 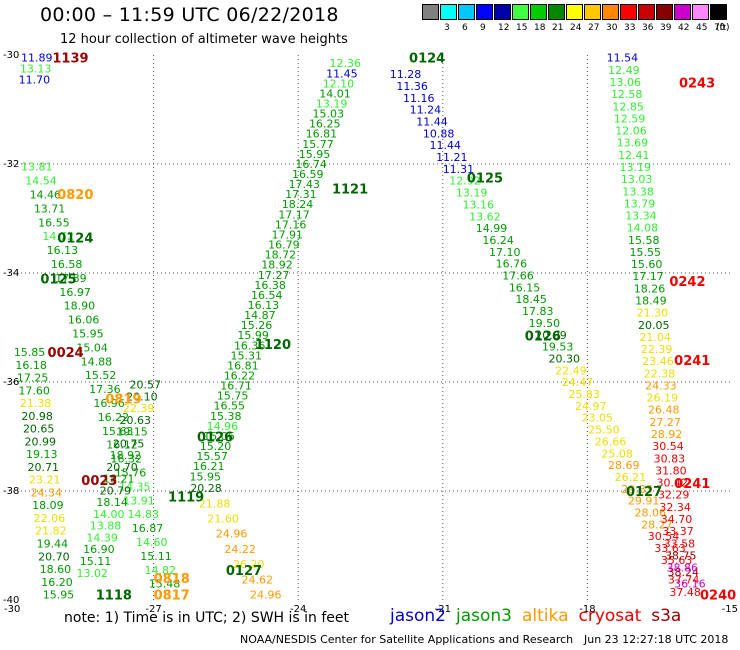 What do you see at coordinates (685, 592) in the screenshot?
I see `swh-value: 37.48` at bounding box center [685, 592].